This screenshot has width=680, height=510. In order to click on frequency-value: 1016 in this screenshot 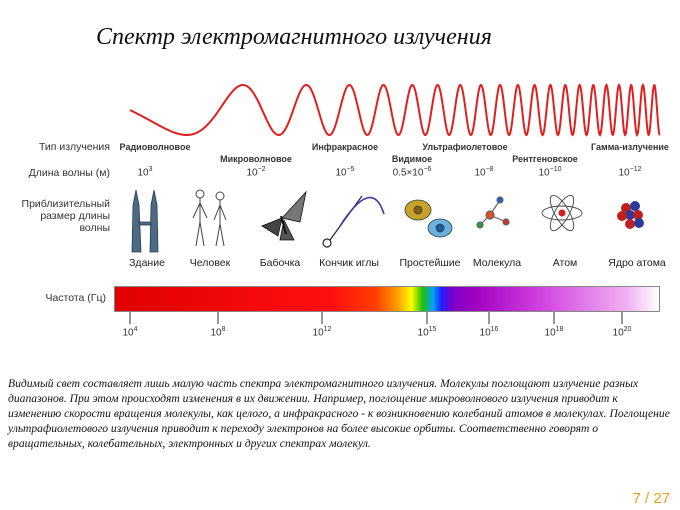, I will do `click(489, 332)`.